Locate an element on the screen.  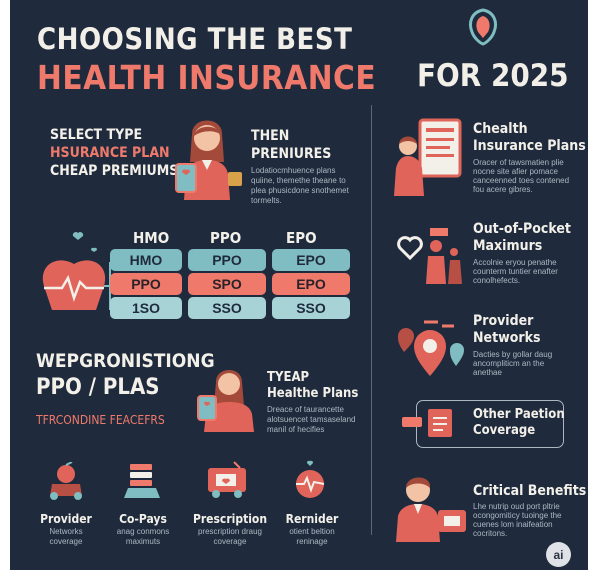
doctor-document-icon is located at coordinates (428, 157).